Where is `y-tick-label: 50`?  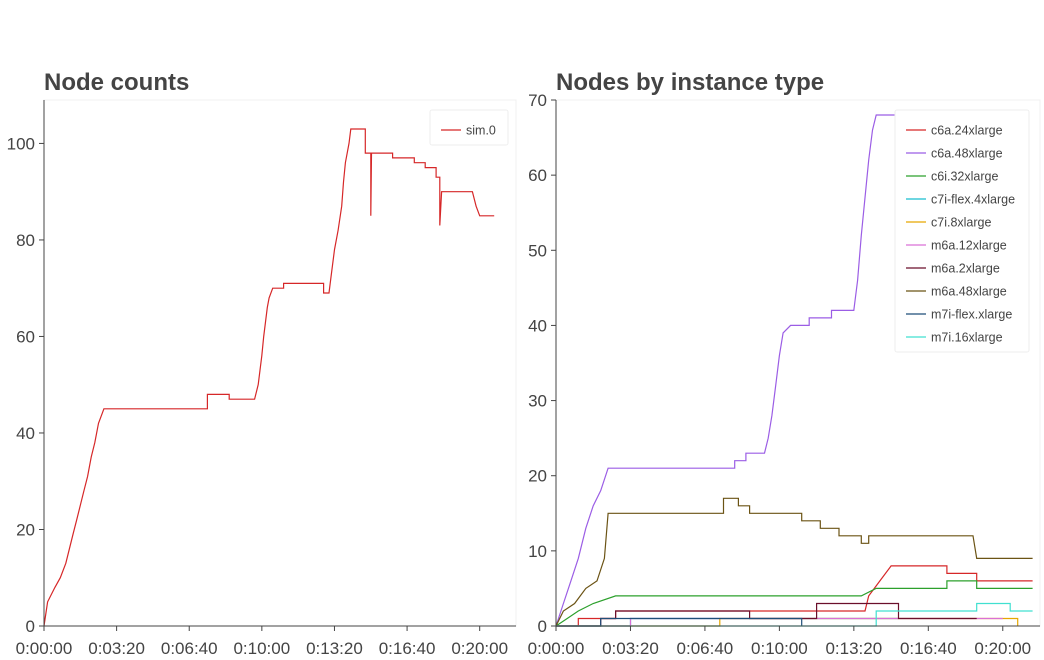 y-tick-label: 50 is located at coordinates (537, 250).